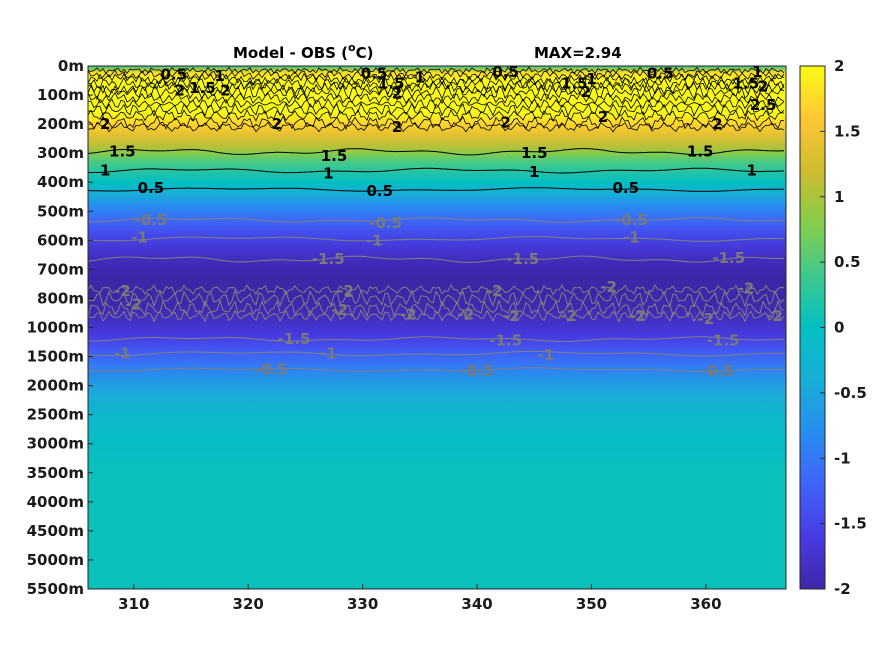 This screenshot has height=656, width=875. Describe the element at coordinates (55, 444) in the screenshot. I see `y-tick-label: 3000m` at that location.